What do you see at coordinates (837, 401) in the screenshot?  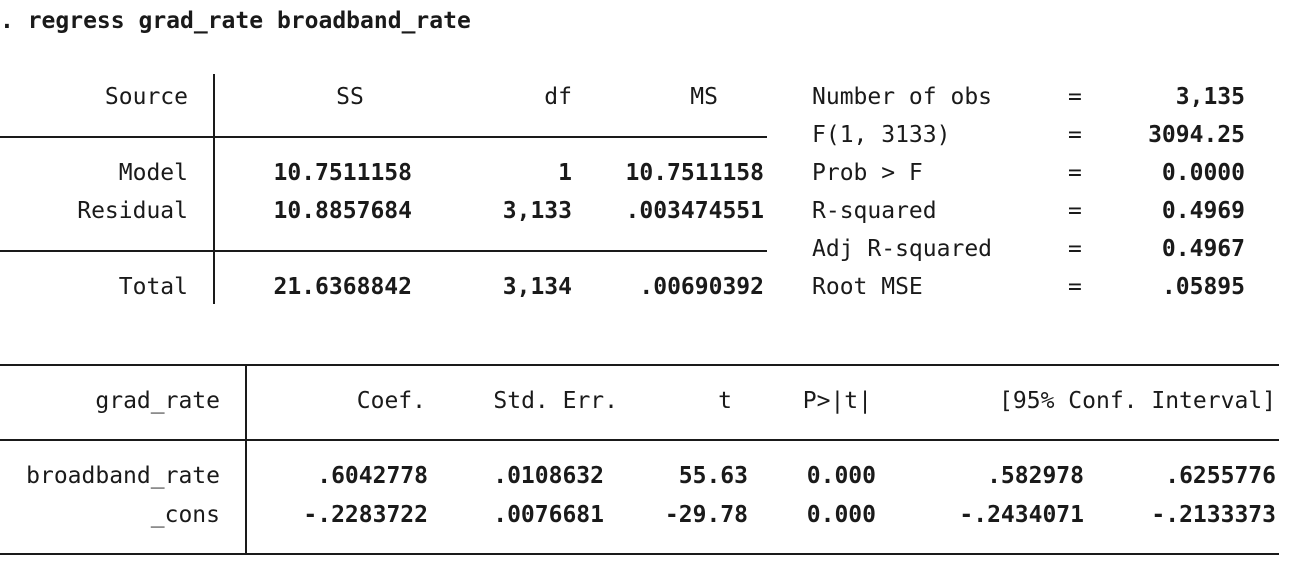 I see `coef-header-p: P>|t|` at bounding box center [837, 401].